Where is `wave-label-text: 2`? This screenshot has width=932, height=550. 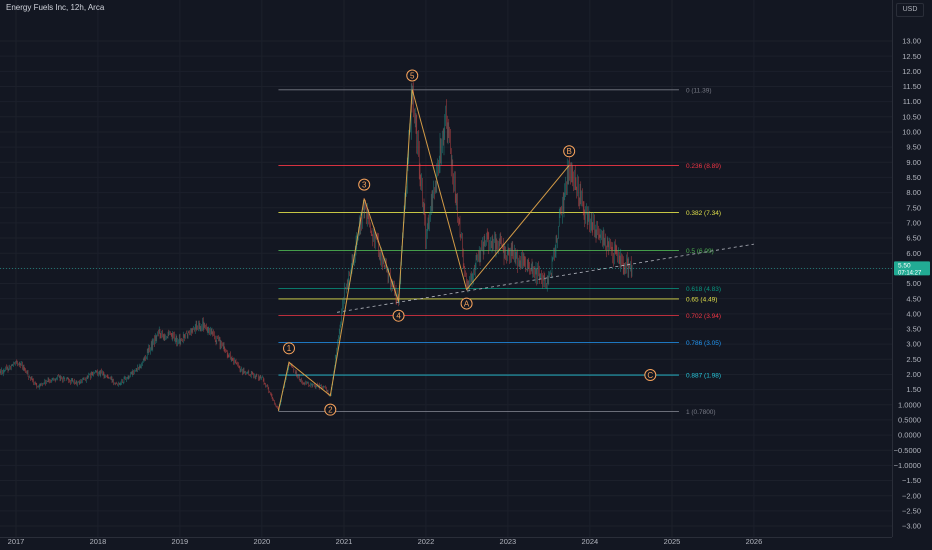
wave-label-text: 2 is located at coordinates (330, 409).